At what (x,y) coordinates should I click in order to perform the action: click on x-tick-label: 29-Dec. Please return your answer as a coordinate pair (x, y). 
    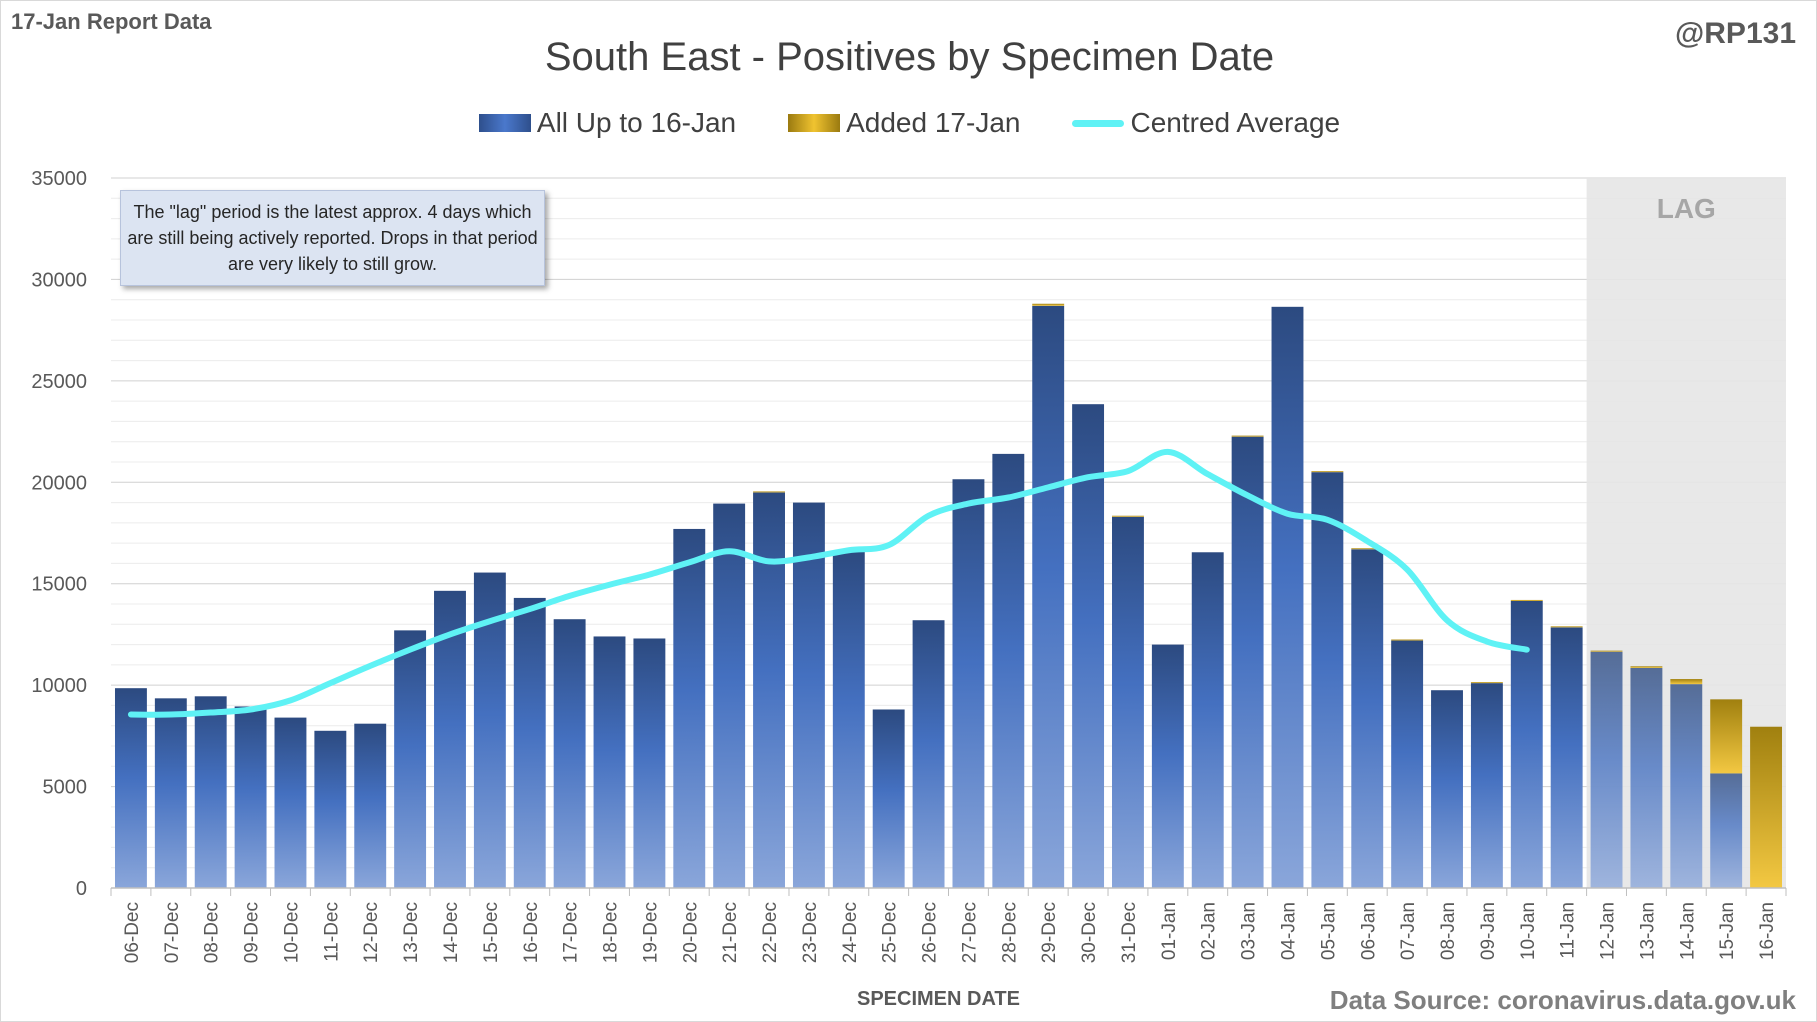
    Looking at the image, I should click on (1049, 932).